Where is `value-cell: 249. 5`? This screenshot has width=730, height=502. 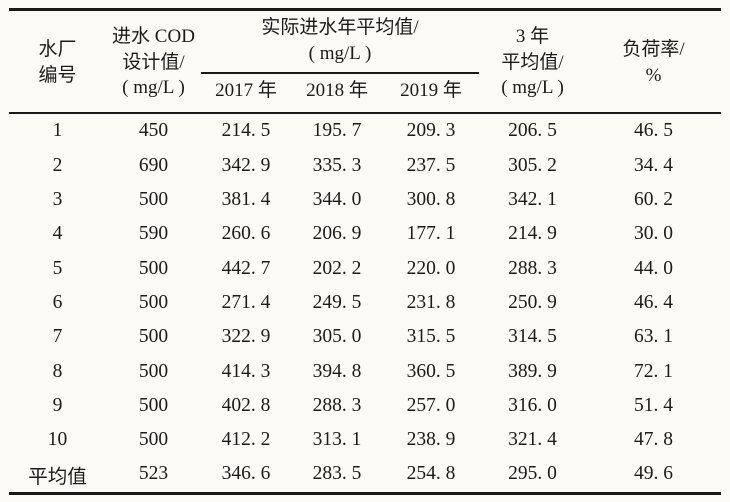
value-cell: 249. 5 is located at coordinates (337, 302).